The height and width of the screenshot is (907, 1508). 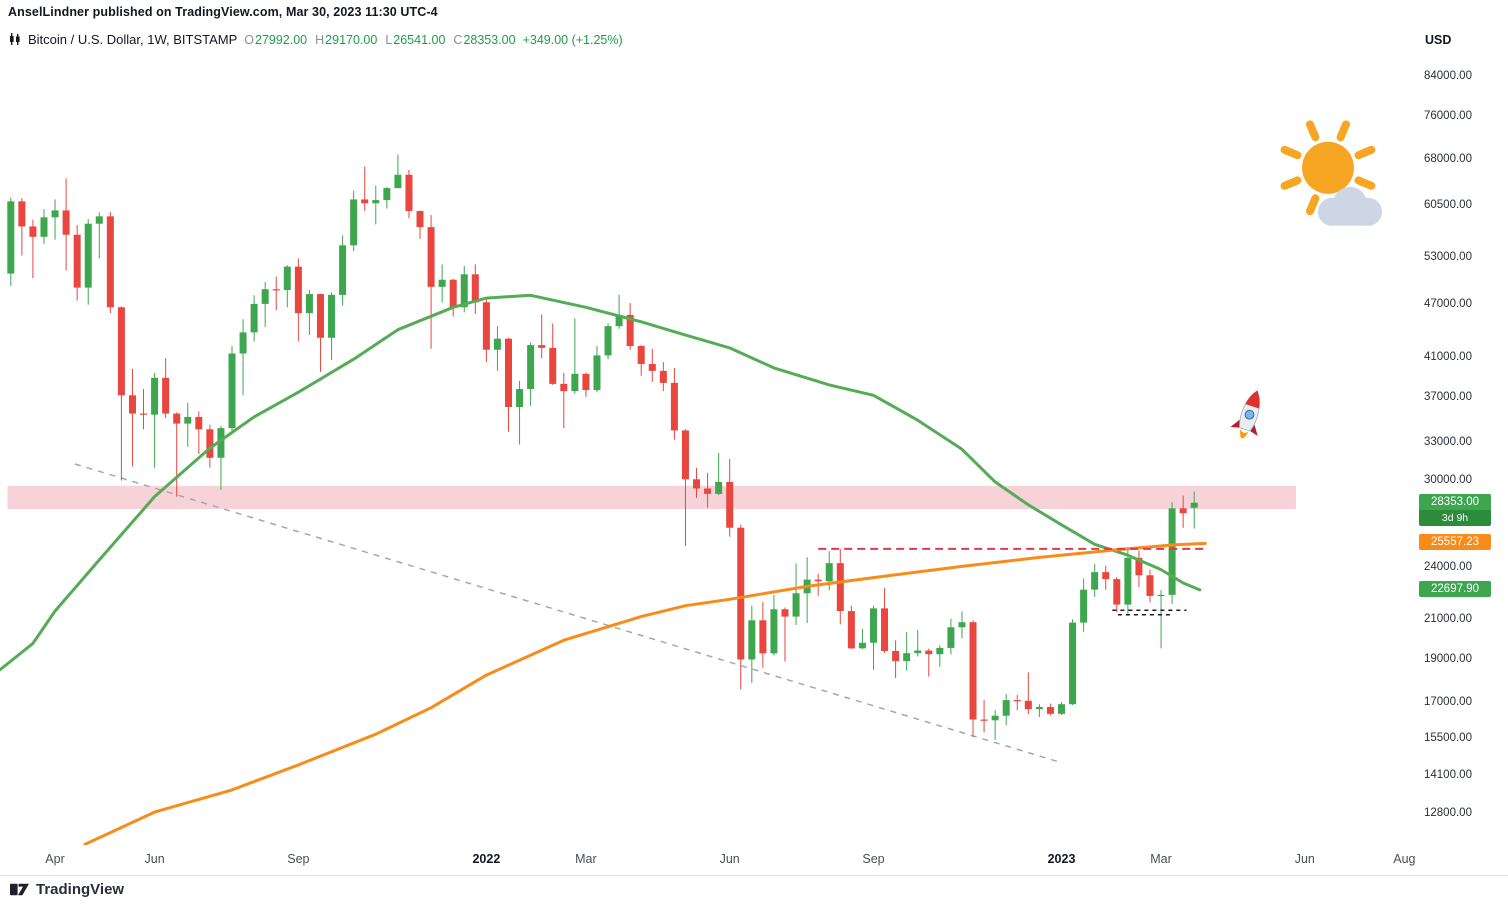 I want to click on time-label-2023: 2023, so click(x=1061, y=859).